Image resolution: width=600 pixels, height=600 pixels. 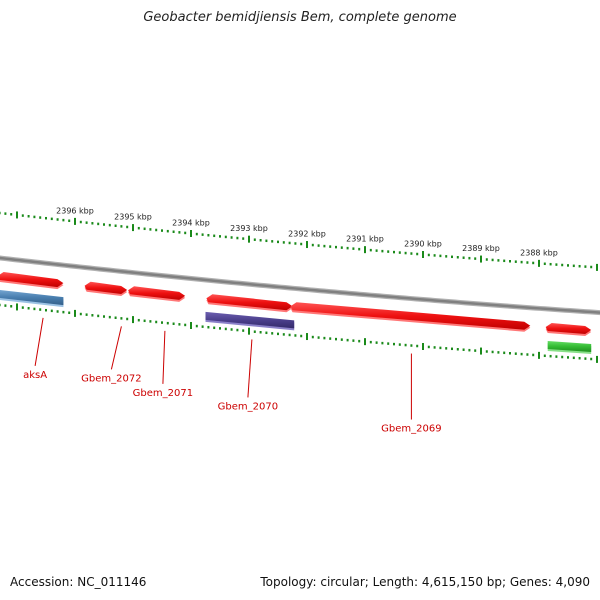 I want to click on gene-labels: aksA Gbem_2072 Gbem_2071 Gbem_2070 Gbem_2069, so click(x=232, y=376).